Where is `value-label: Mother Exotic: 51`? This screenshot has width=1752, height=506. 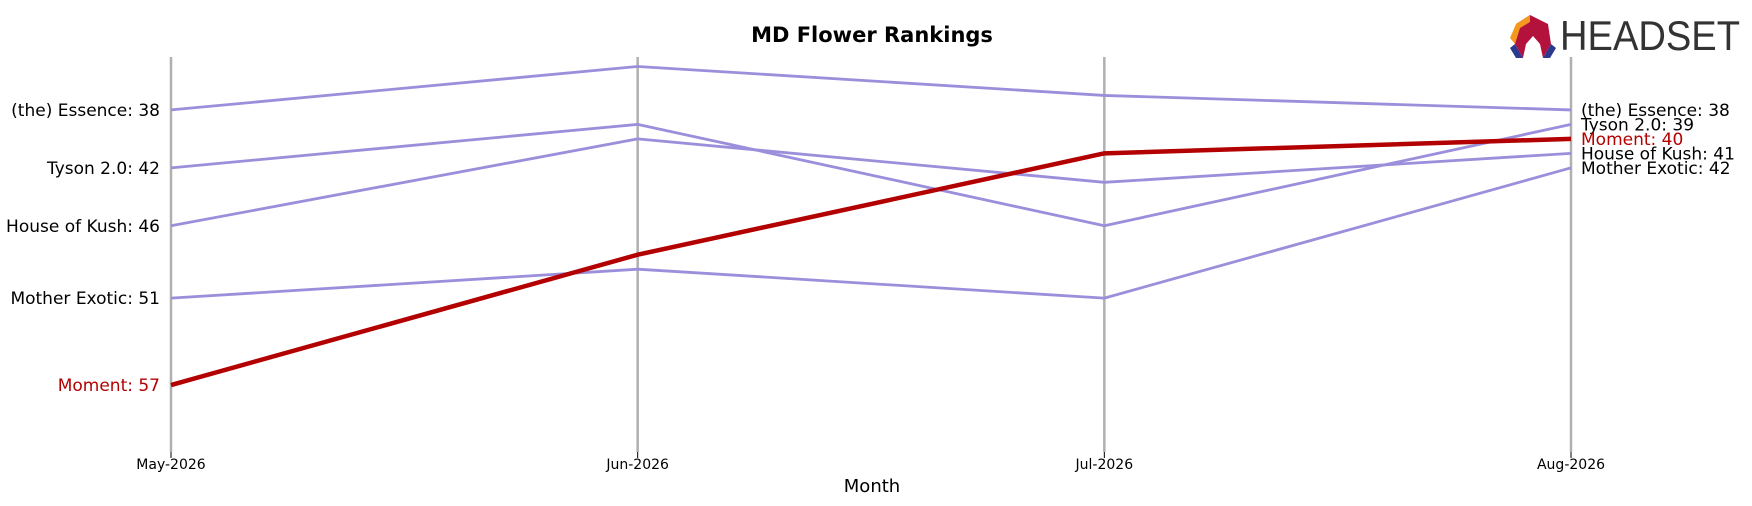 value-label: Mother Exotic: 51 is located at coordinates (85, 299).